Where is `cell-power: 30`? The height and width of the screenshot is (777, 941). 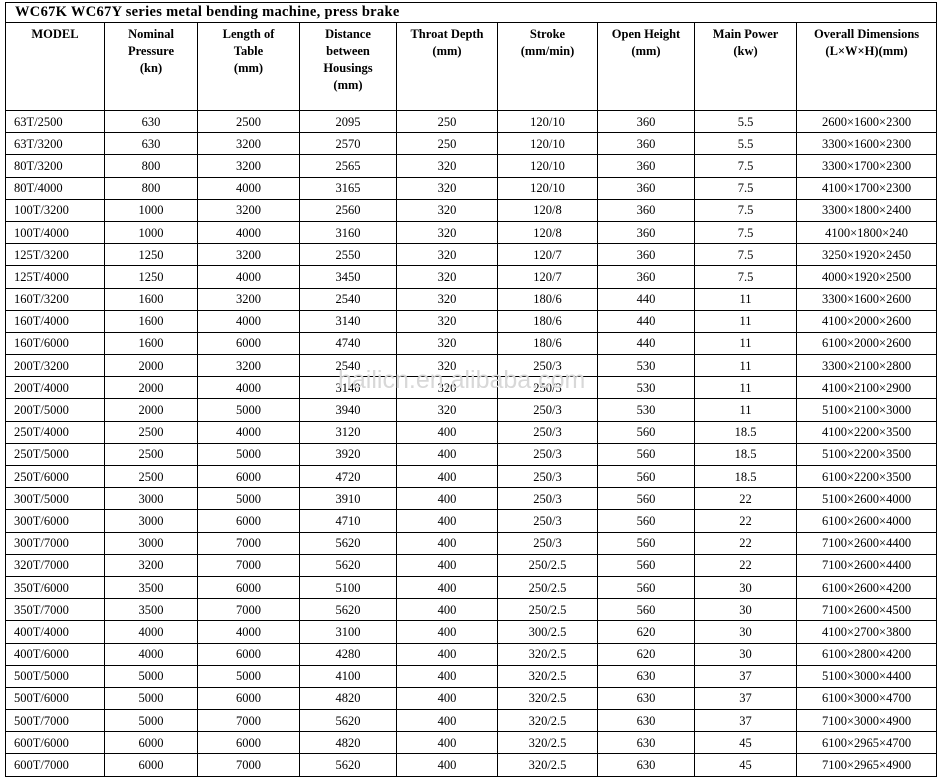
cell-power: 30 is located at coordinates (745, 632).